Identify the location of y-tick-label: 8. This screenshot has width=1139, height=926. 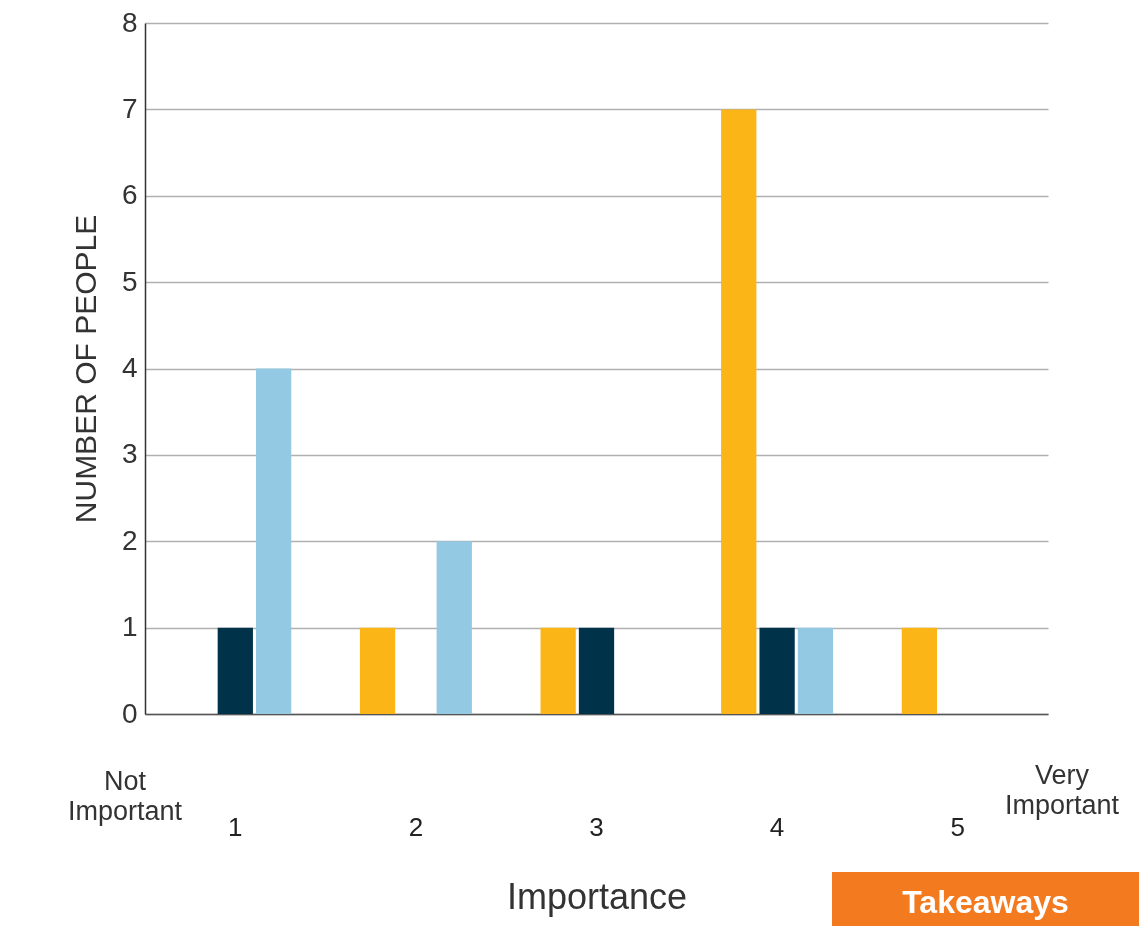
(129, 22).